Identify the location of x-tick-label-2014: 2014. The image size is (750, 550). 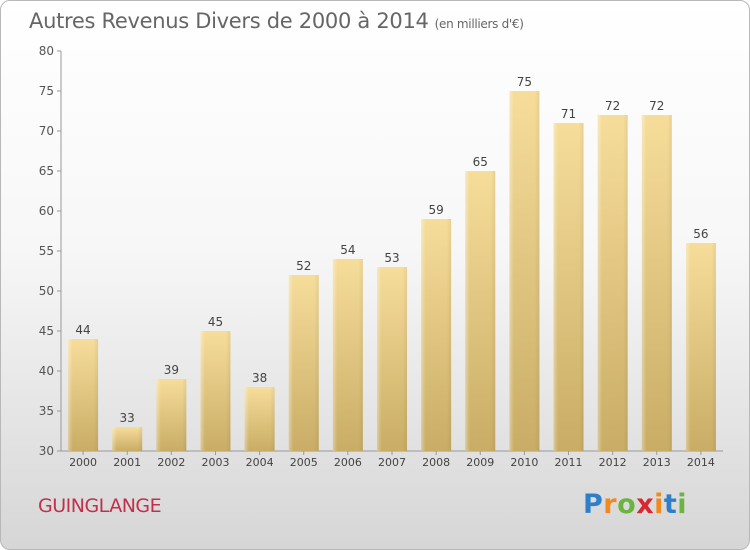
(701, 462).